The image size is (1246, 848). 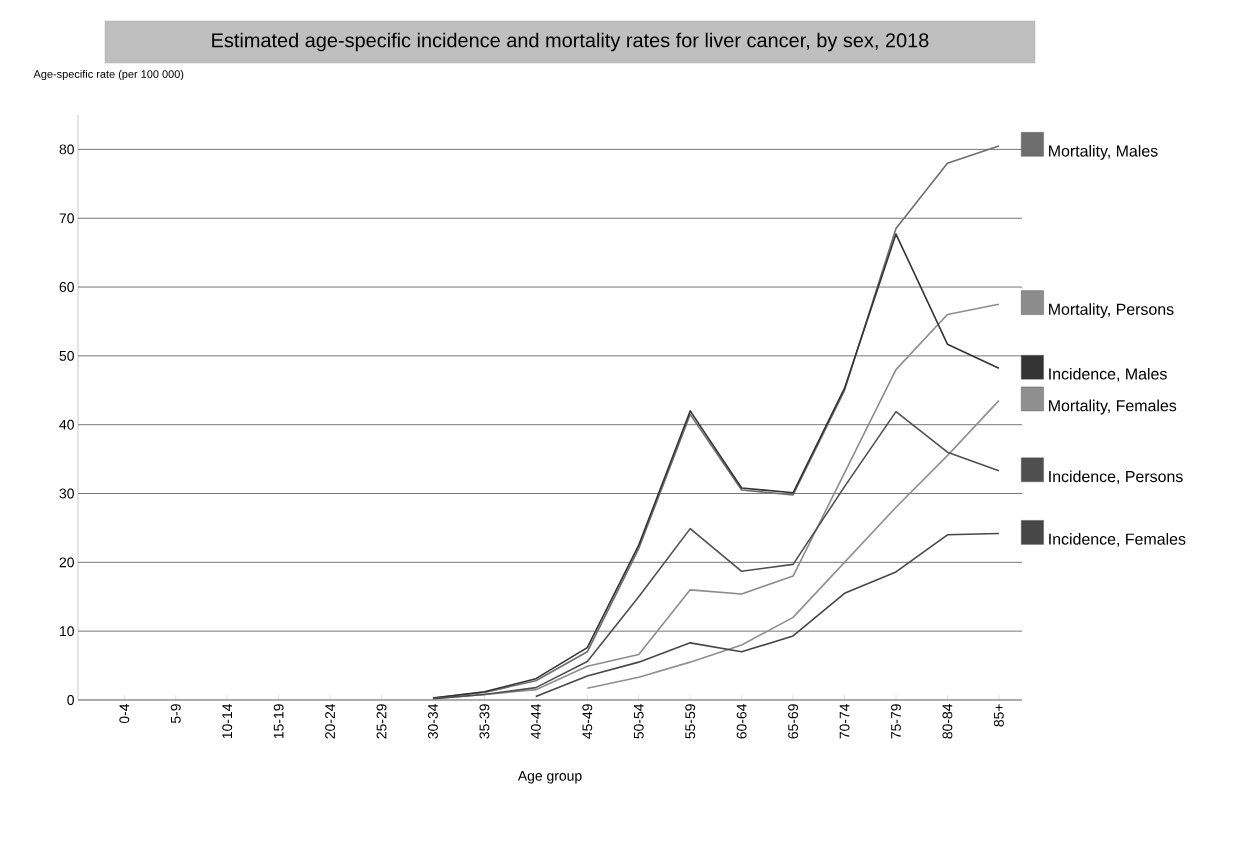 I want to click on x-tick-label: 5-9, so click(x=175, y=714).